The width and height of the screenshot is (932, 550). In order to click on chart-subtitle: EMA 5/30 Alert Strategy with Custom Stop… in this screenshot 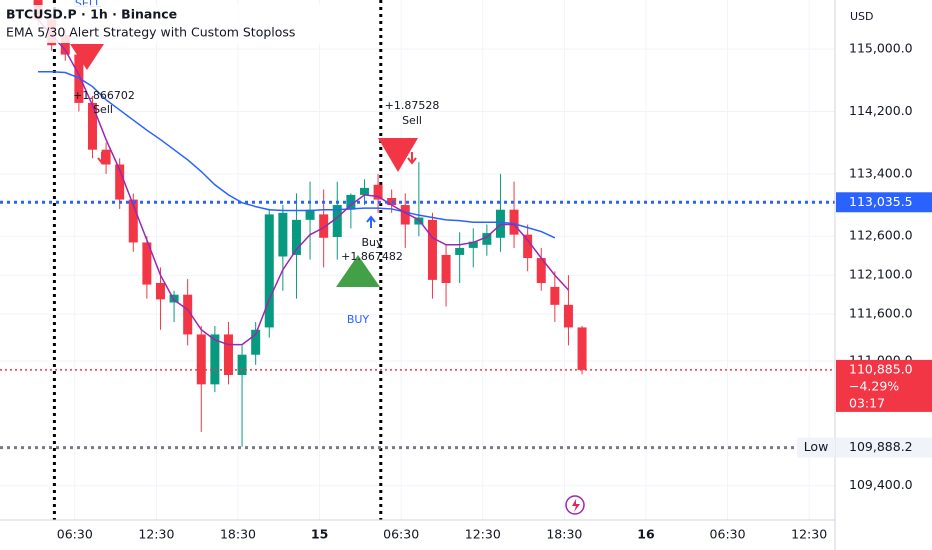, I will do `click(150, 32)`.